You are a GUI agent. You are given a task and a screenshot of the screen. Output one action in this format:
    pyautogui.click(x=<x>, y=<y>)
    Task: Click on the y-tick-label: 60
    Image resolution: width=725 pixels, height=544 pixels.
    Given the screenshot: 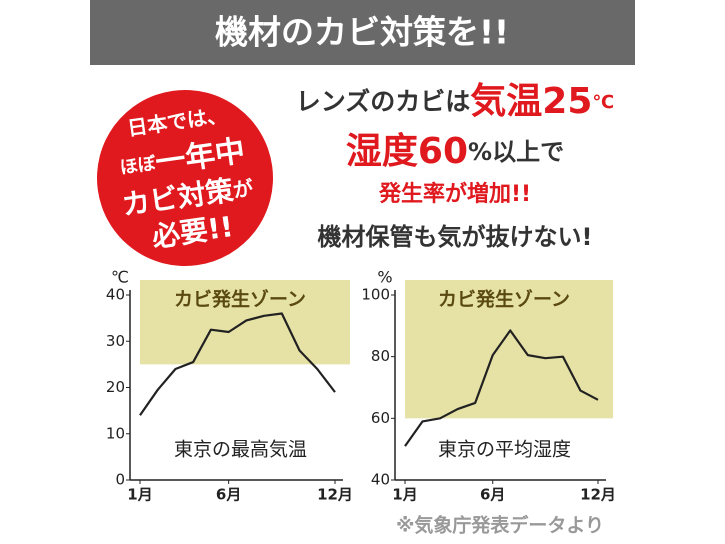 What is the action you would take?
    pyautogui.click(x=380, y=418)
    